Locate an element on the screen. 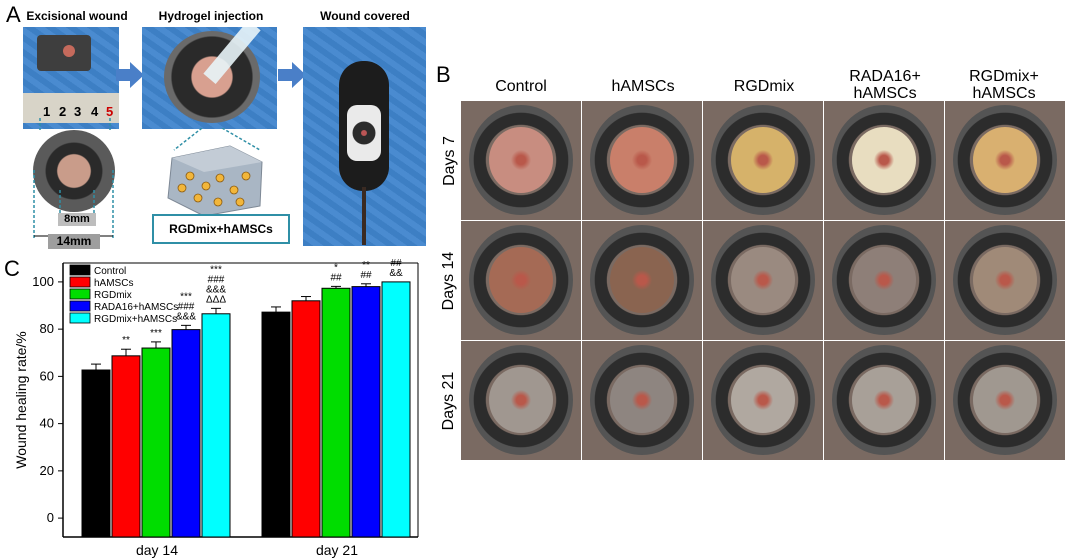 The width and height of the screenshot is (1065, 559). y-tick-label: 80 is located at coordinates (47, 328).